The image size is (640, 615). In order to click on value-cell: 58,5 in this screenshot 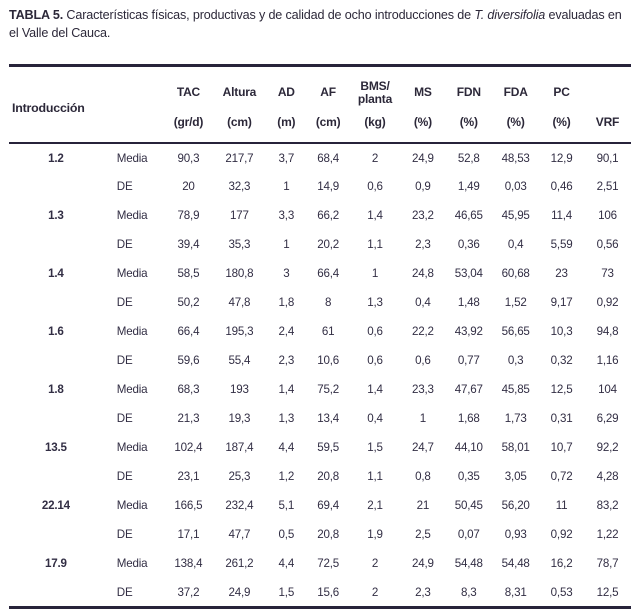, I will do `click(188, 274)`.